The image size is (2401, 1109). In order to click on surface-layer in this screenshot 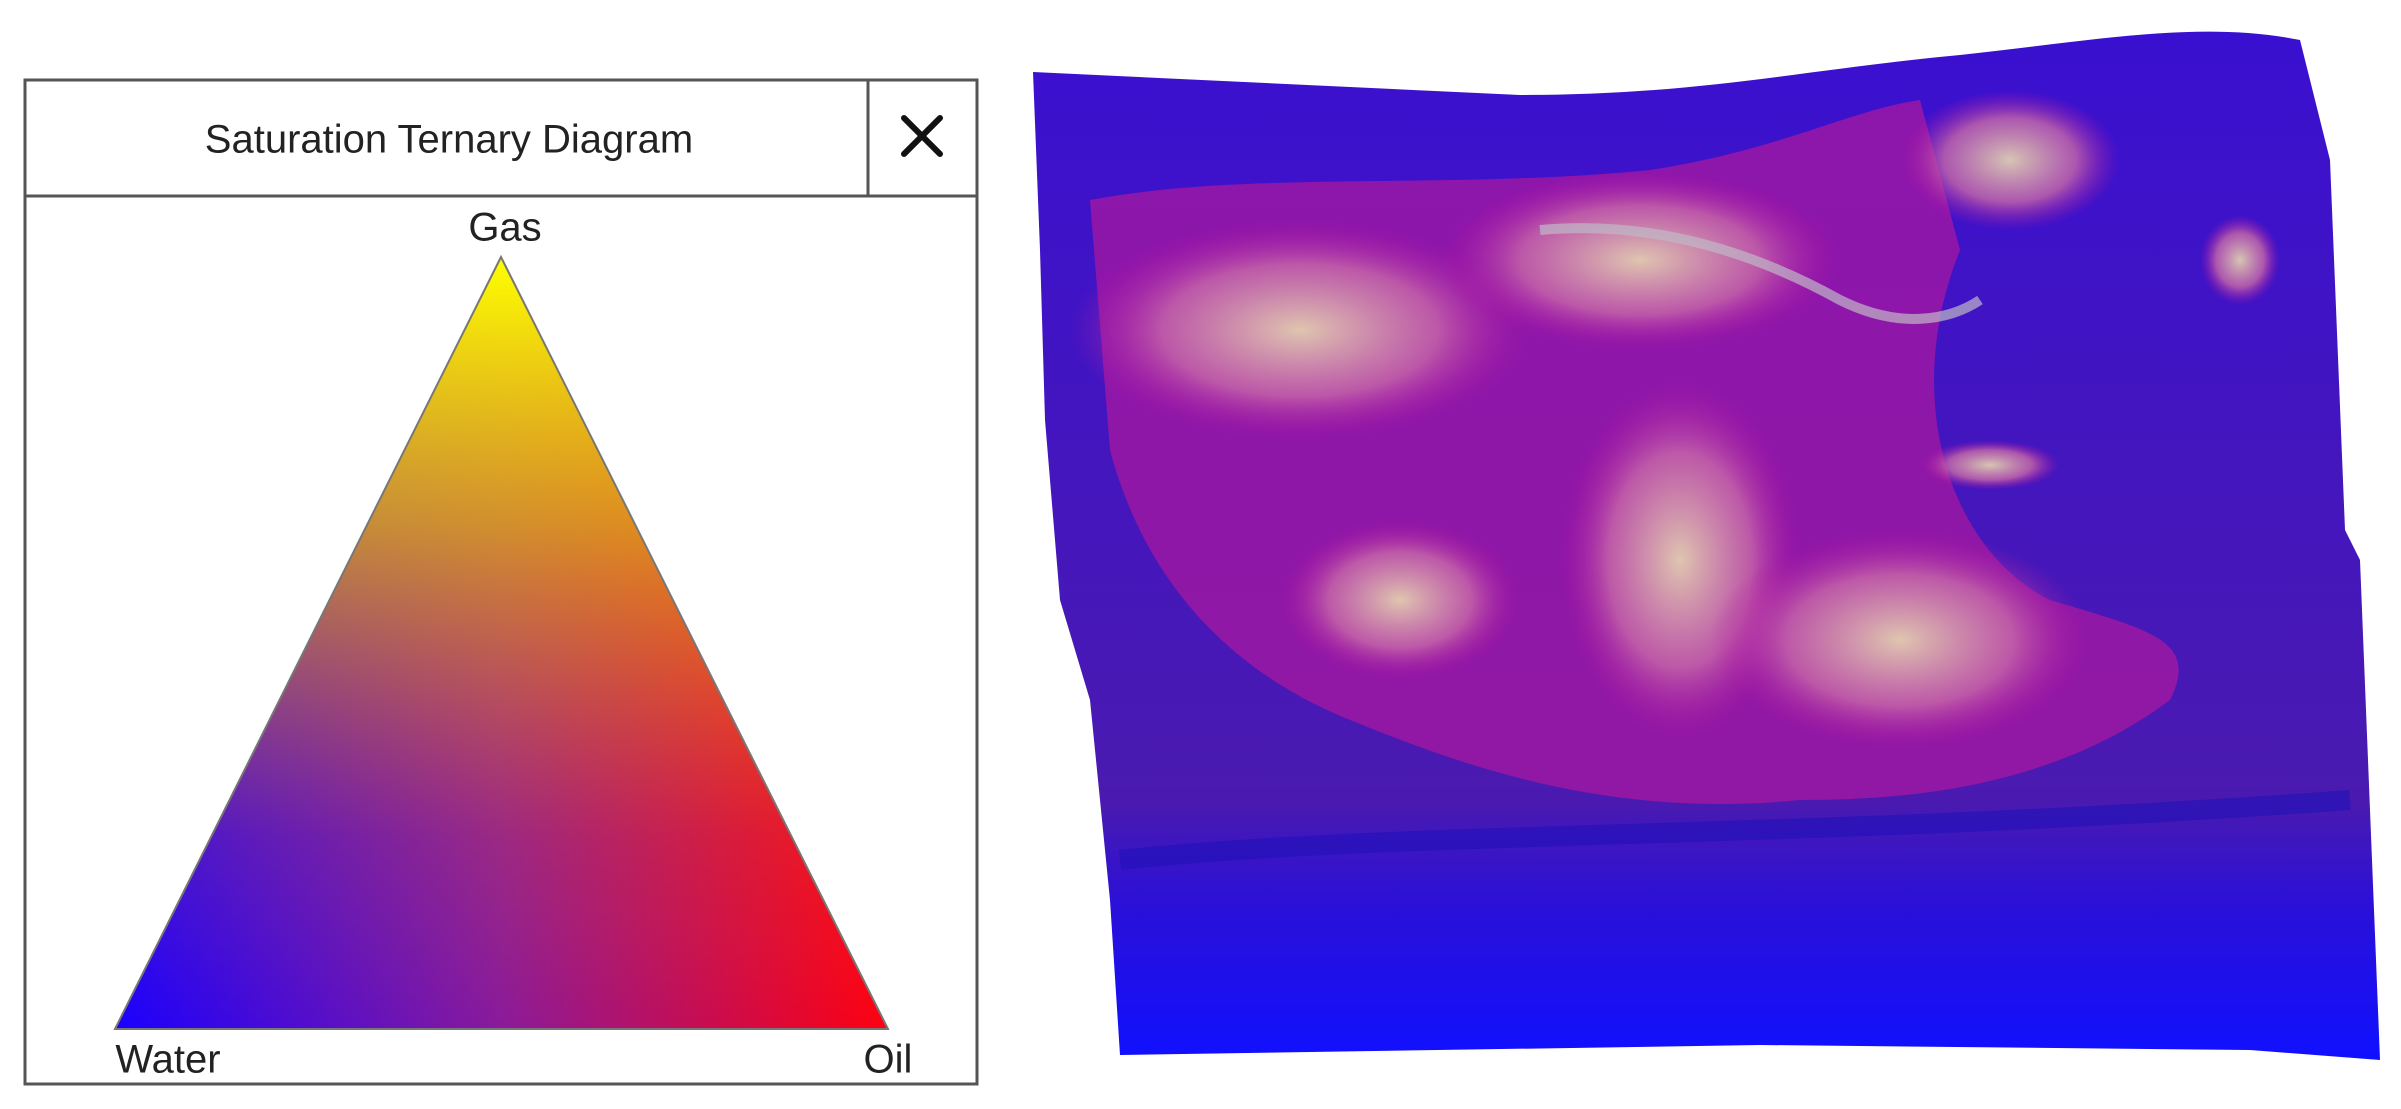, I will do `click(1734, 830)`.